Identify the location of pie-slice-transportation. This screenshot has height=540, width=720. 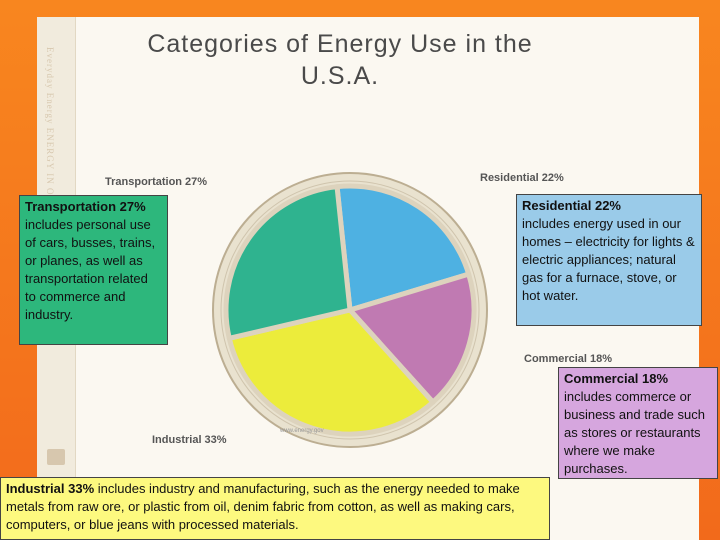
(288, 262).